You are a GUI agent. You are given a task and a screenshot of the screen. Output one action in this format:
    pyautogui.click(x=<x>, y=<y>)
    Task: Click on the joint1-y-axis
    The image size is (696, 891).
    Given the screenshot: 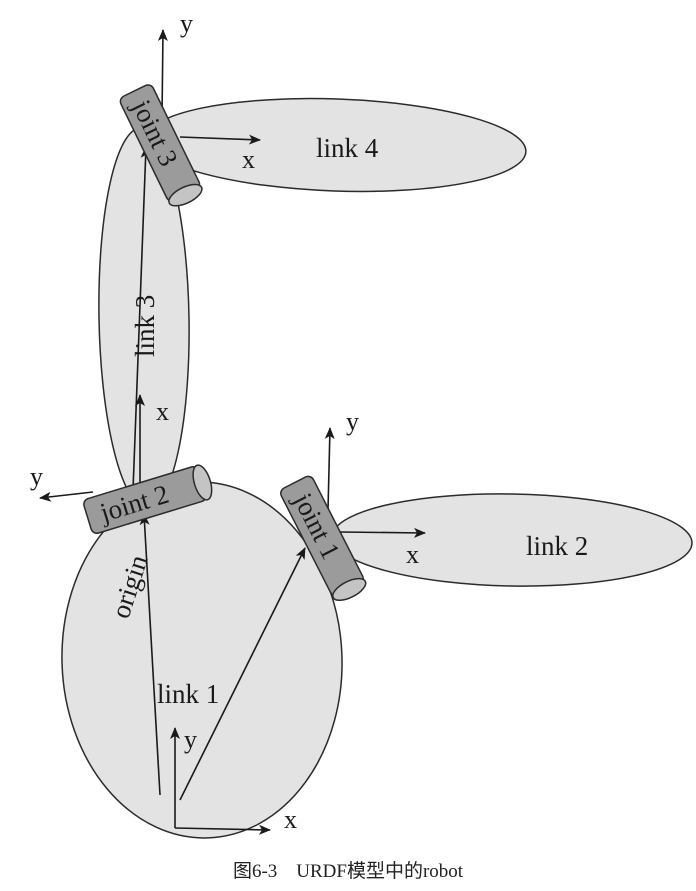 What is the action you would take?
    pyautogui.click(x=329, y=469)
    